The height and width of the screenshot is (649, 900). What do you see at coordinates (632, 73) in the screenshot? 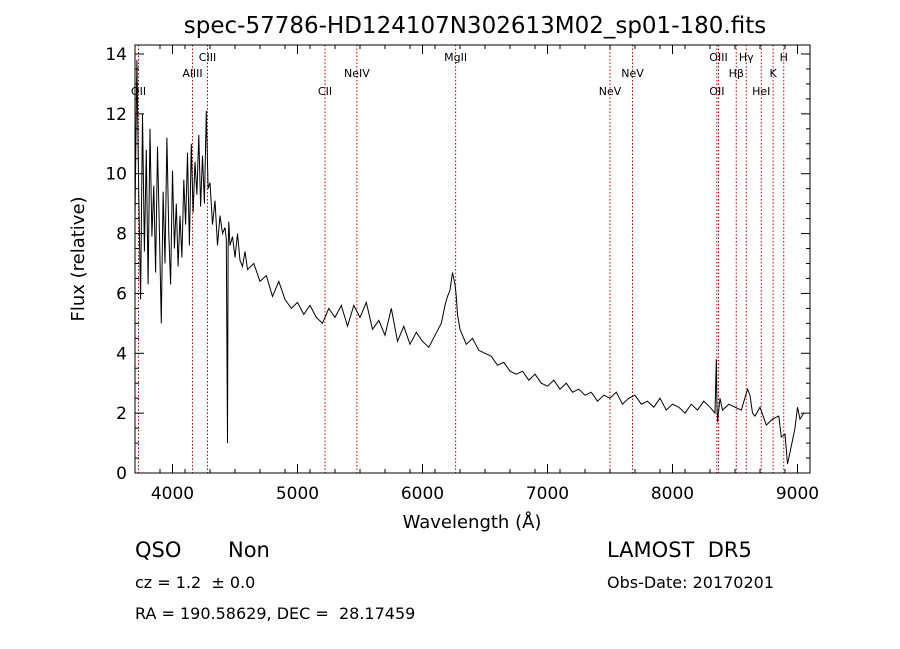
I see `line-label-7: NeV` at bounding box center [632, 73].